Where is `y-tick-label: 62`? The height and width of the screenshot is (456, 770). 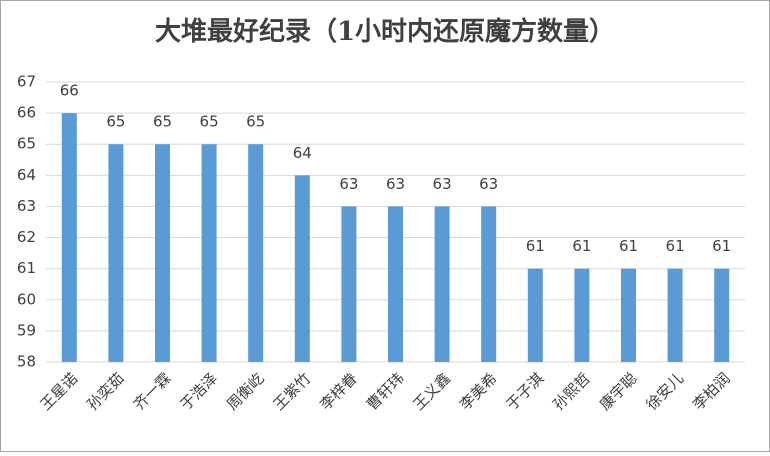
y-tick-label: 62 is located at coordinates (26, 237).